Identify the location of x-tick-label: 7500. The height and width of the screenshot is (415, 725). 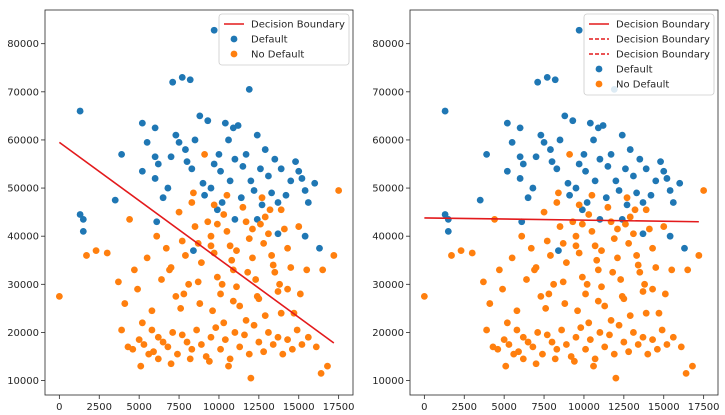
(543, 407).